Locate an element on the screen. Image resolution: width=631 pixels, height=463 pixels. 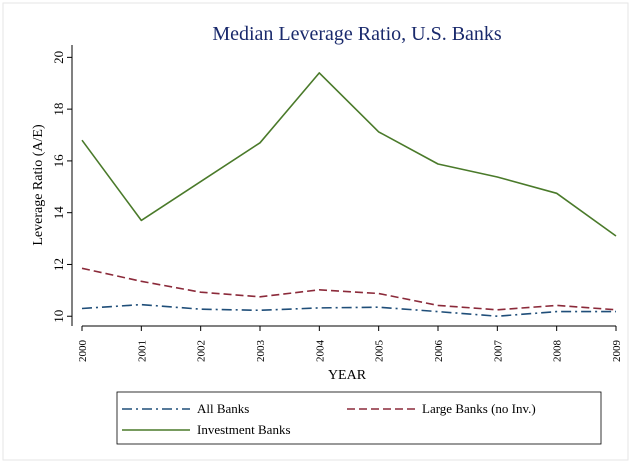
x-tick-label: 2000 is located at coordinates (83, 351).